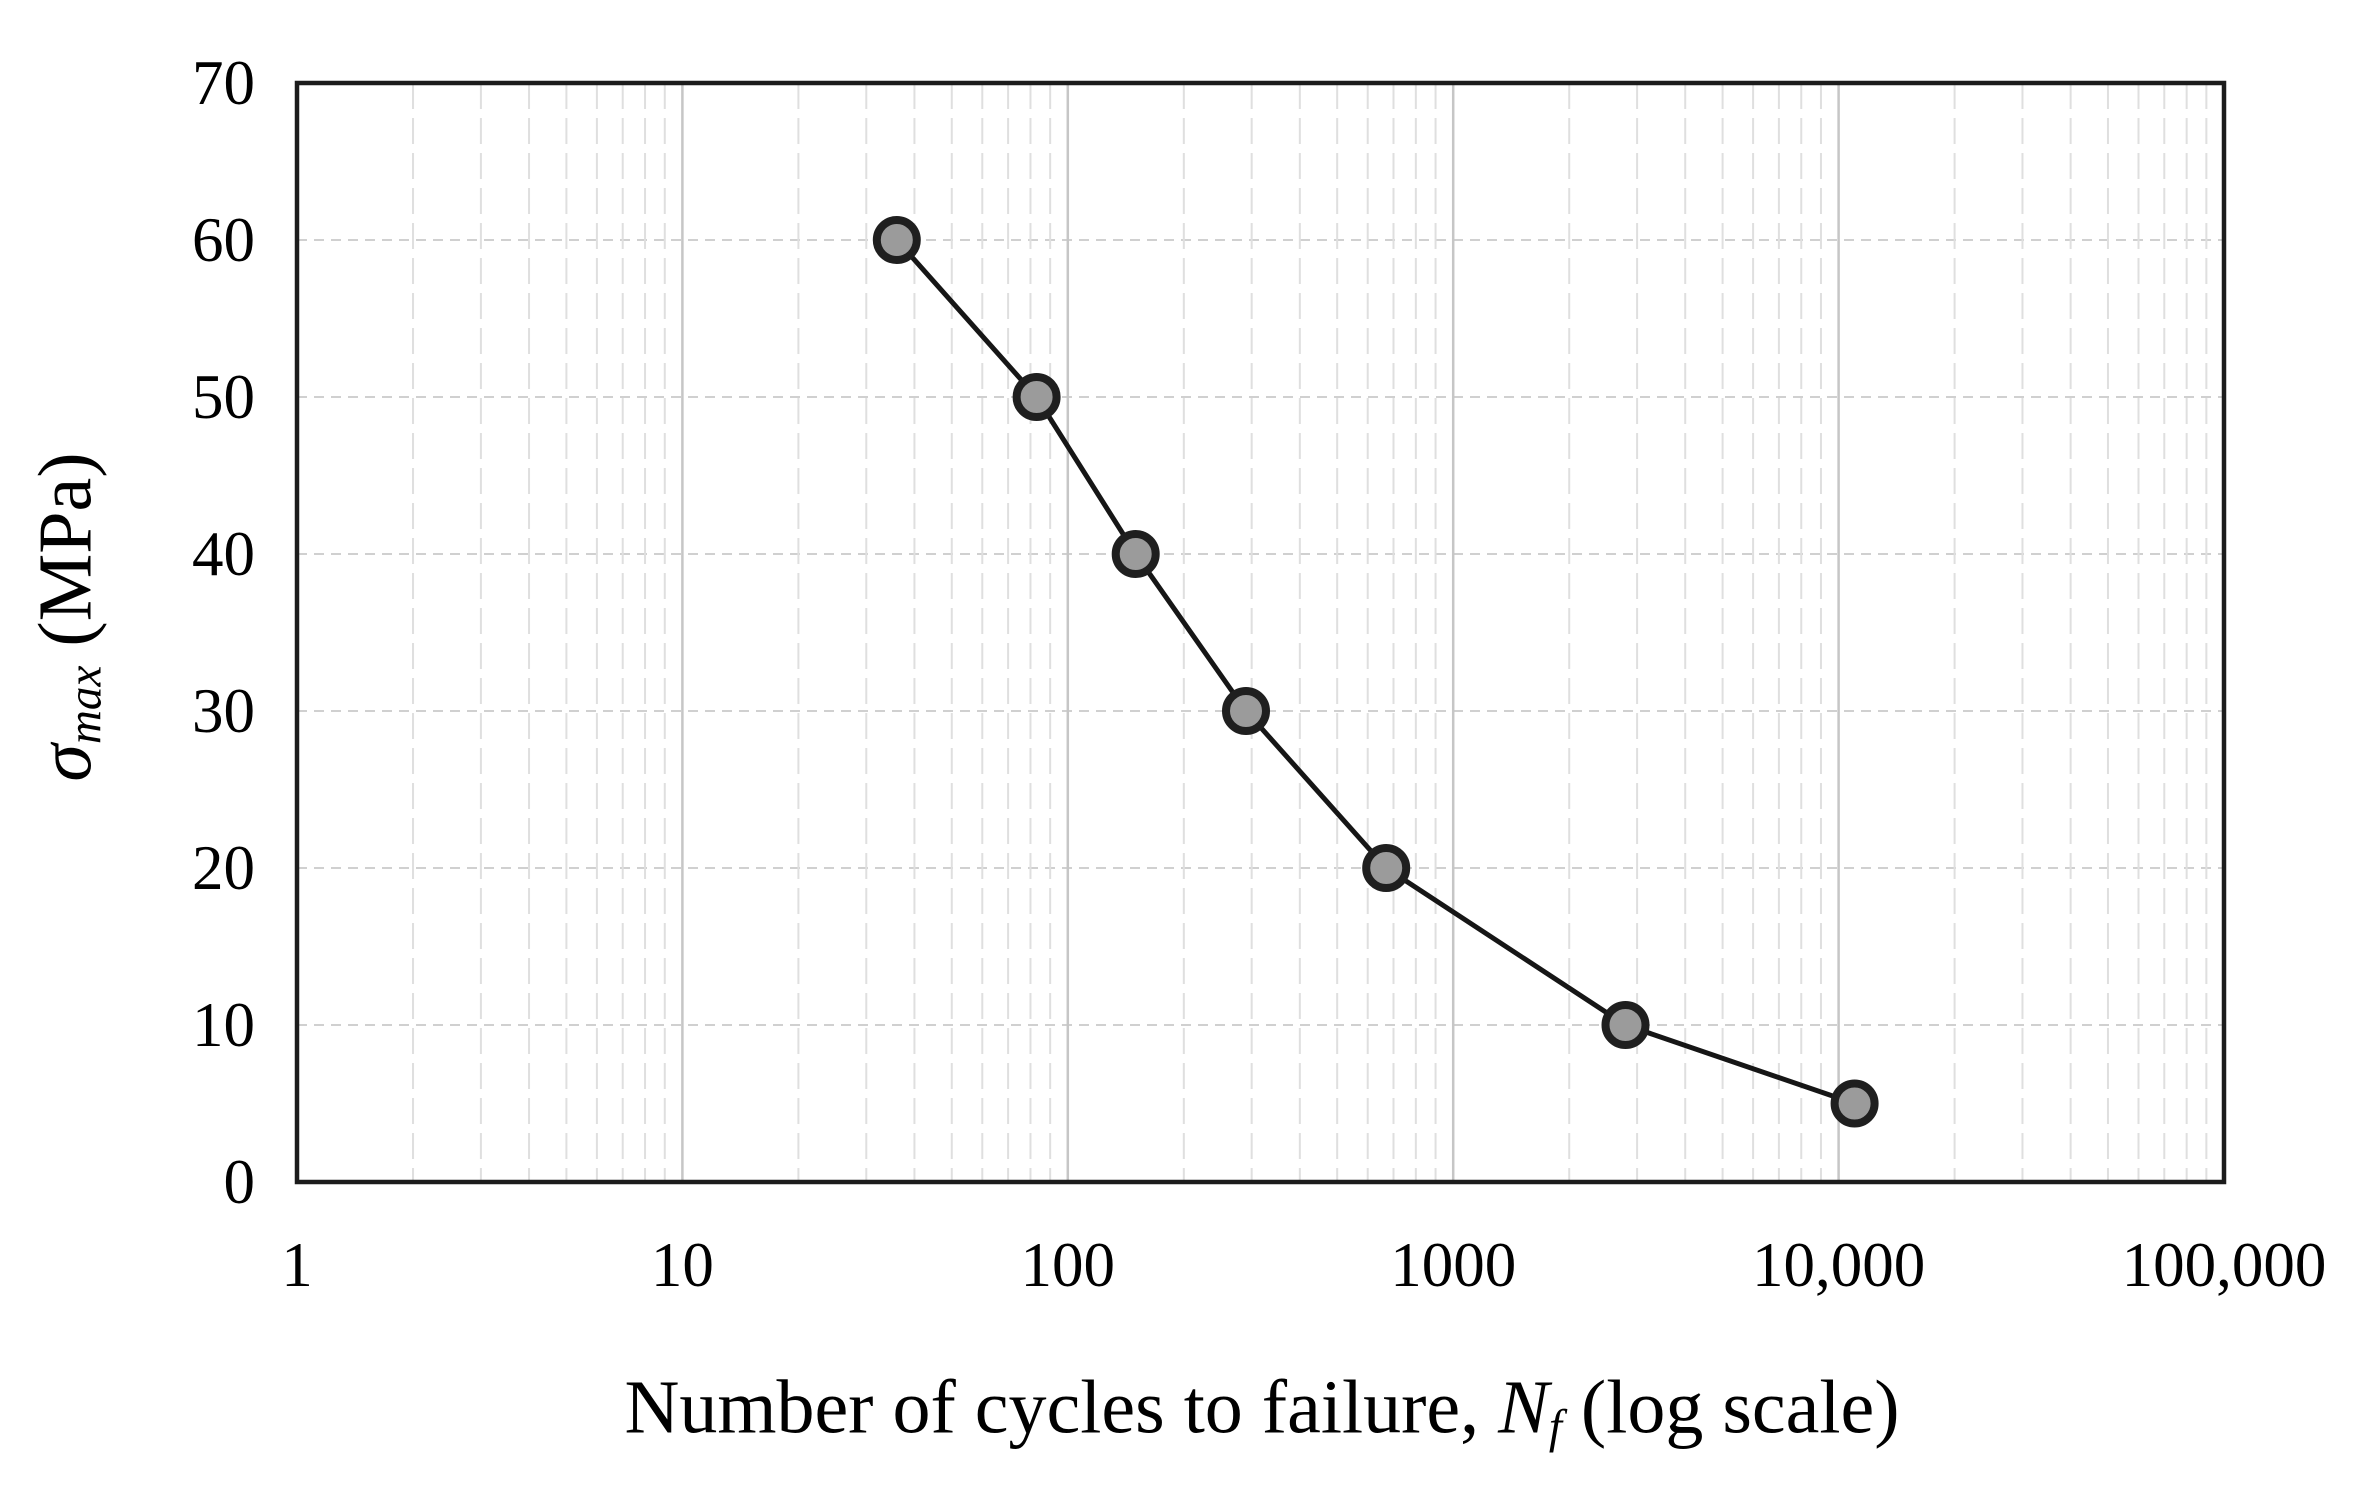 Image resolution: width=2363 pixels, height=1493 pixels. What do you see at coordinates (223, 83) in the screenshot?
I see `y-tick-label: 70` at bounding box center [223, 83].